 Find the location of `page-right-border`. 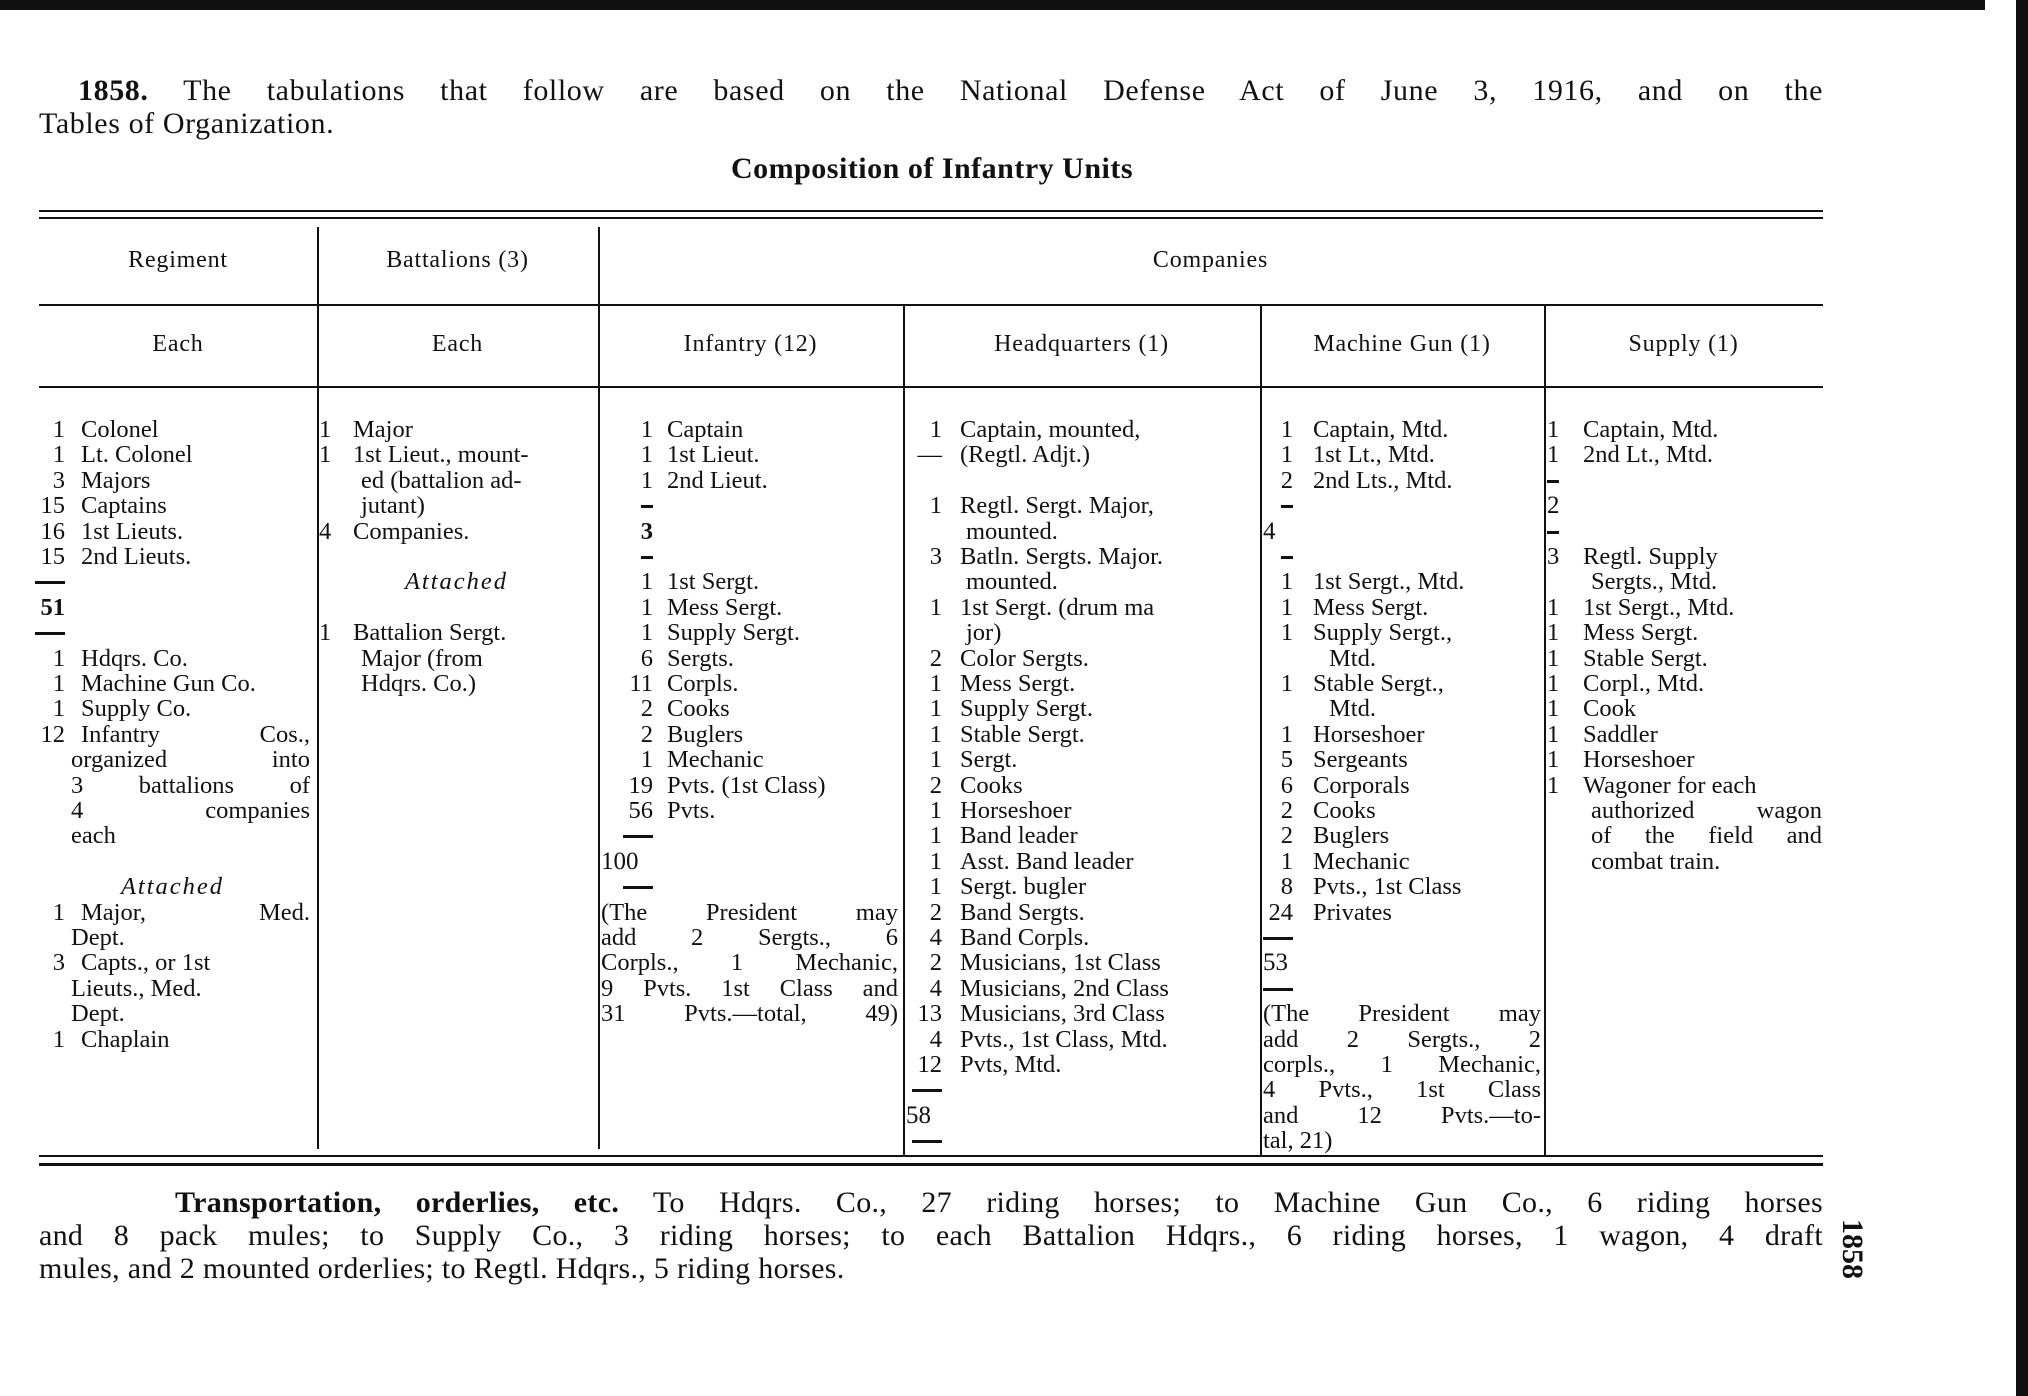

page-right-border is located at coordinates (2022, 698).